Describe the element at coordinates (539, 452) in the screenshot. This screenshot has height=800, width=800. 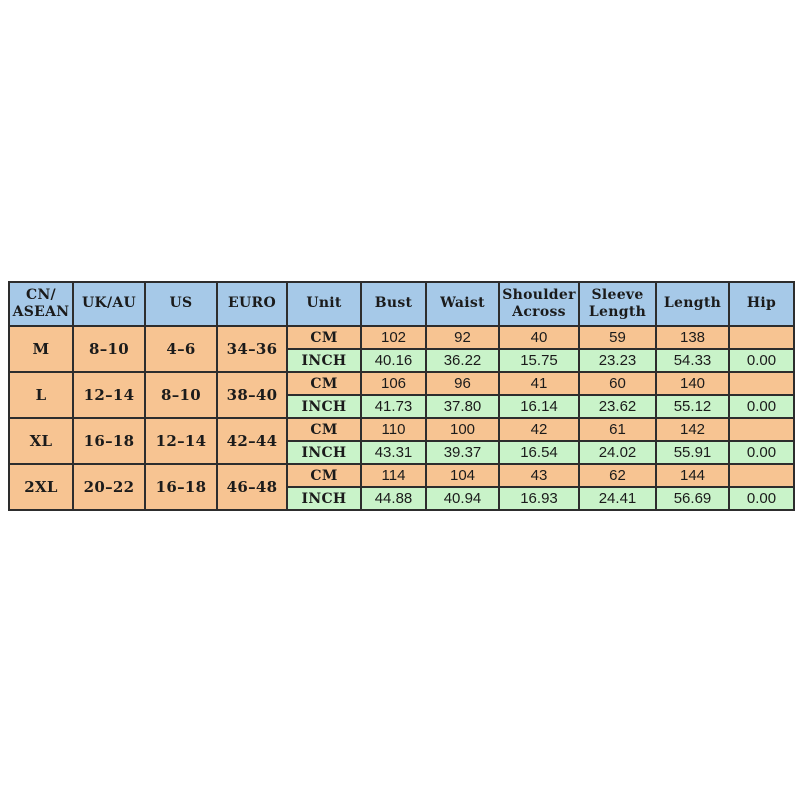
I see `shoulder-inch-cell: 16.54` at that location.